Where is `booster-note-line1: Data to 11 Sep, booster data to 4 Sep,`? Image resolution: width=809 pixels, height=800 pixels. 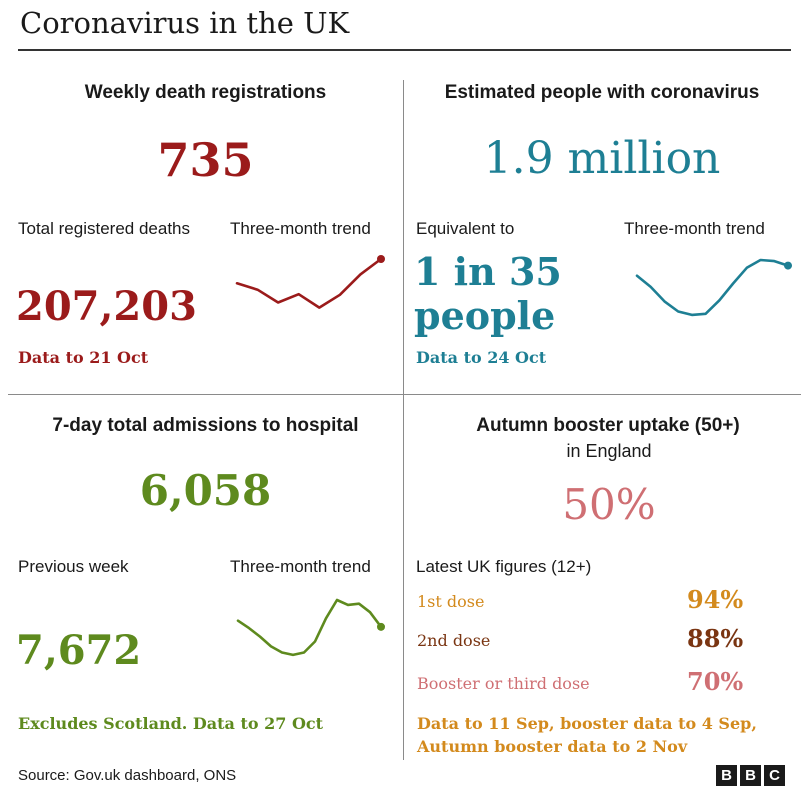
booster-note-line1: Data to 11 Sep, booster data to 4 Sep, is located at coordinates (587, 723).